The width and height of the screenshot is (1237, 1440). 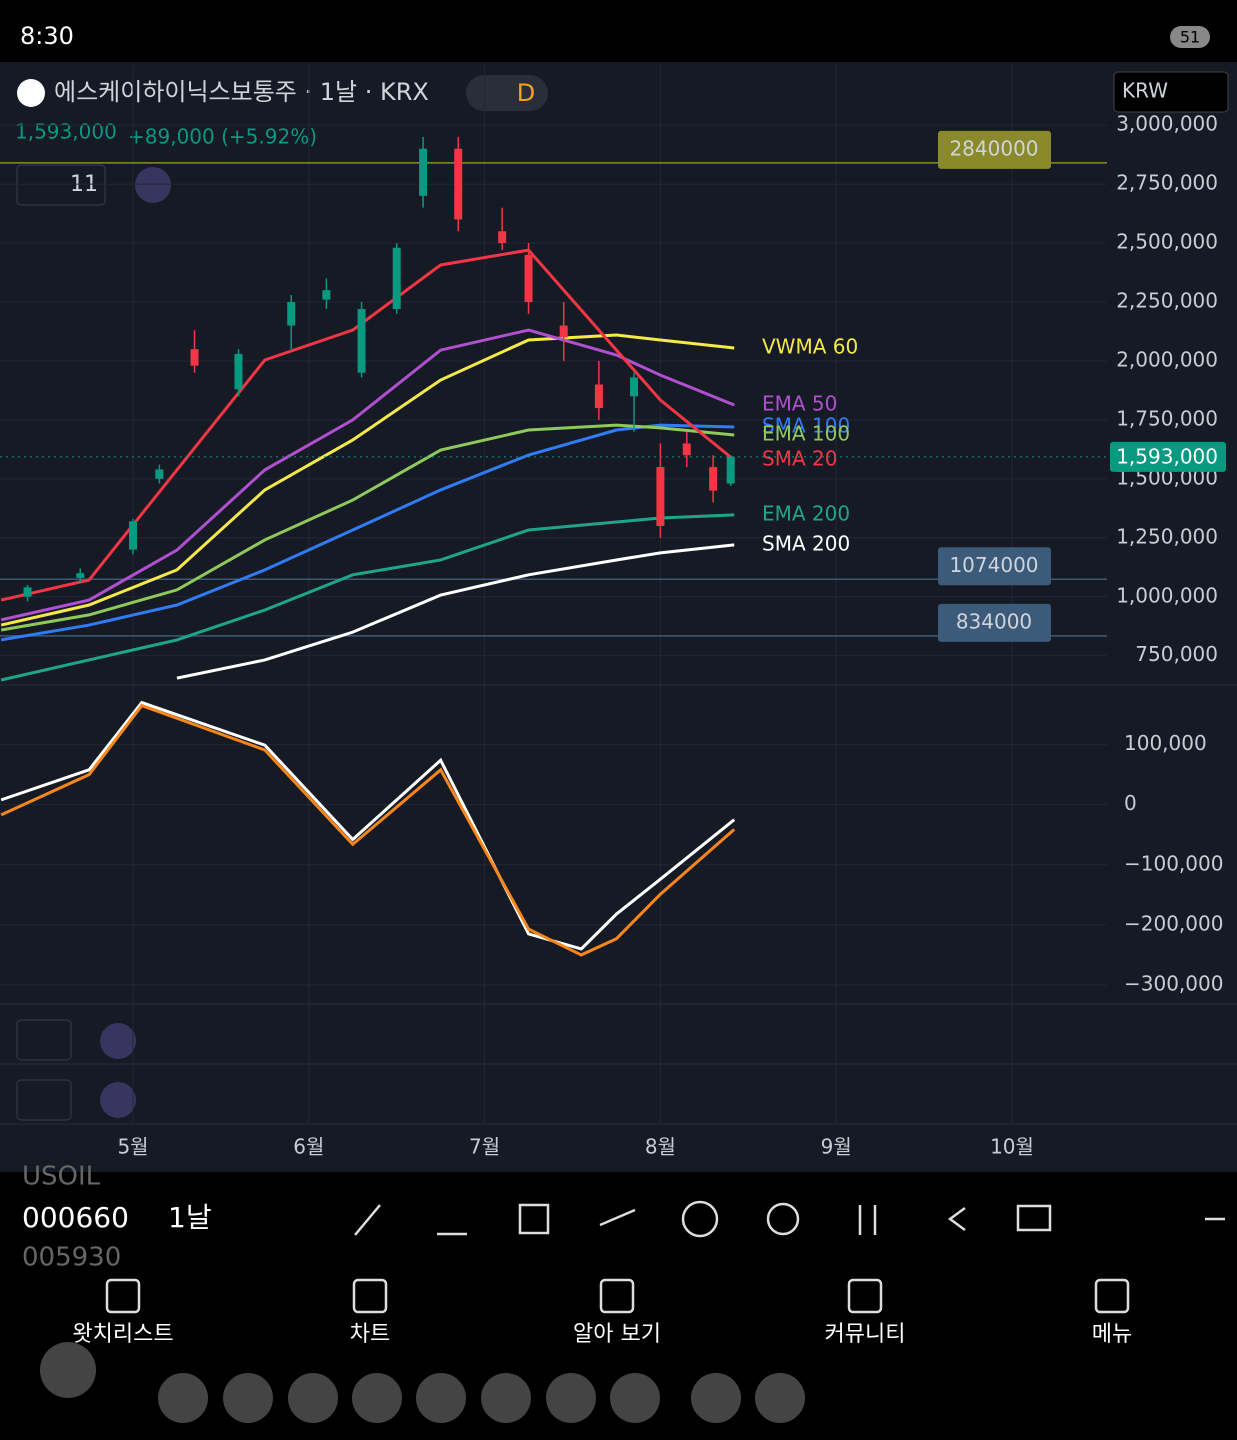 I want to click on last-price-tag, so click(x=1168, y=456).